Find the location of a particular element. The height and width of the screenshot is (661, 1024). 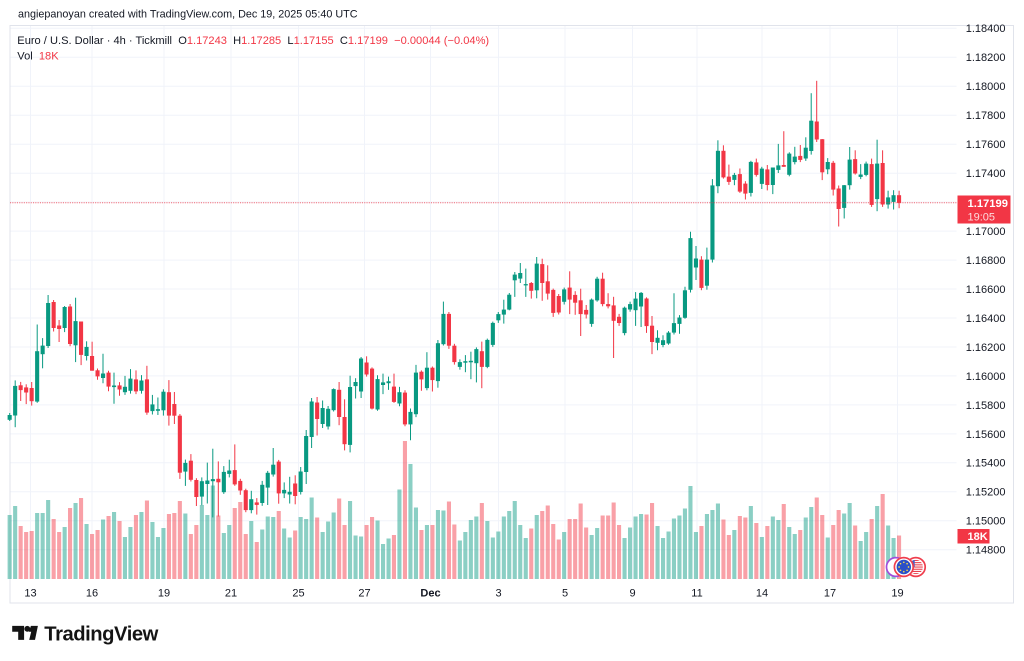

svg-text: 1.16600 is located at coordinates (986, 290).